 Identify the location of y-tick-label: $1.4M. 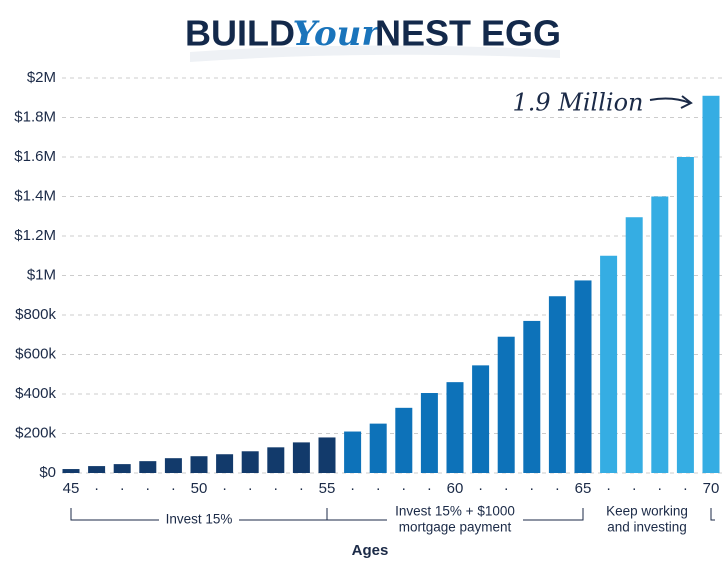
(35, 195).